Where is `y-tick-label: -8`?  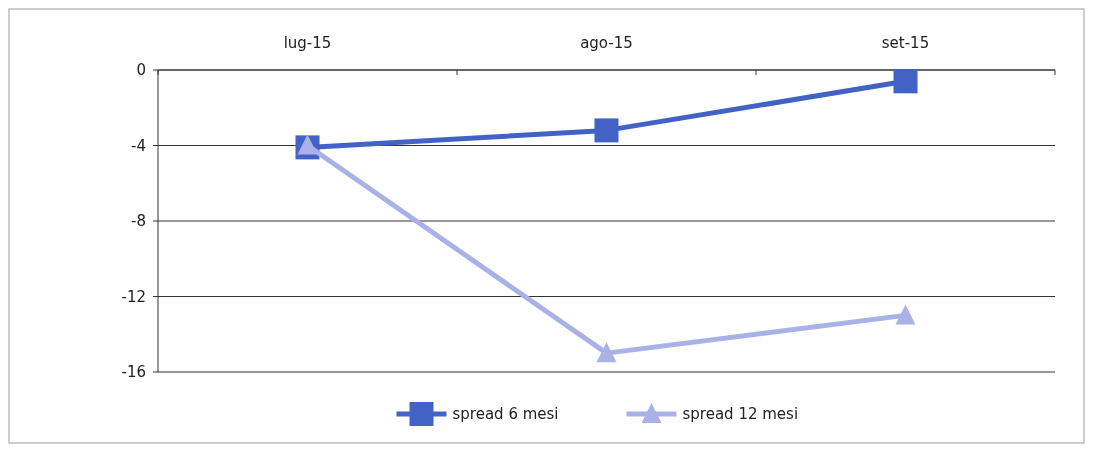 y-tick-label: -8 is located at coordinates (138, 221).